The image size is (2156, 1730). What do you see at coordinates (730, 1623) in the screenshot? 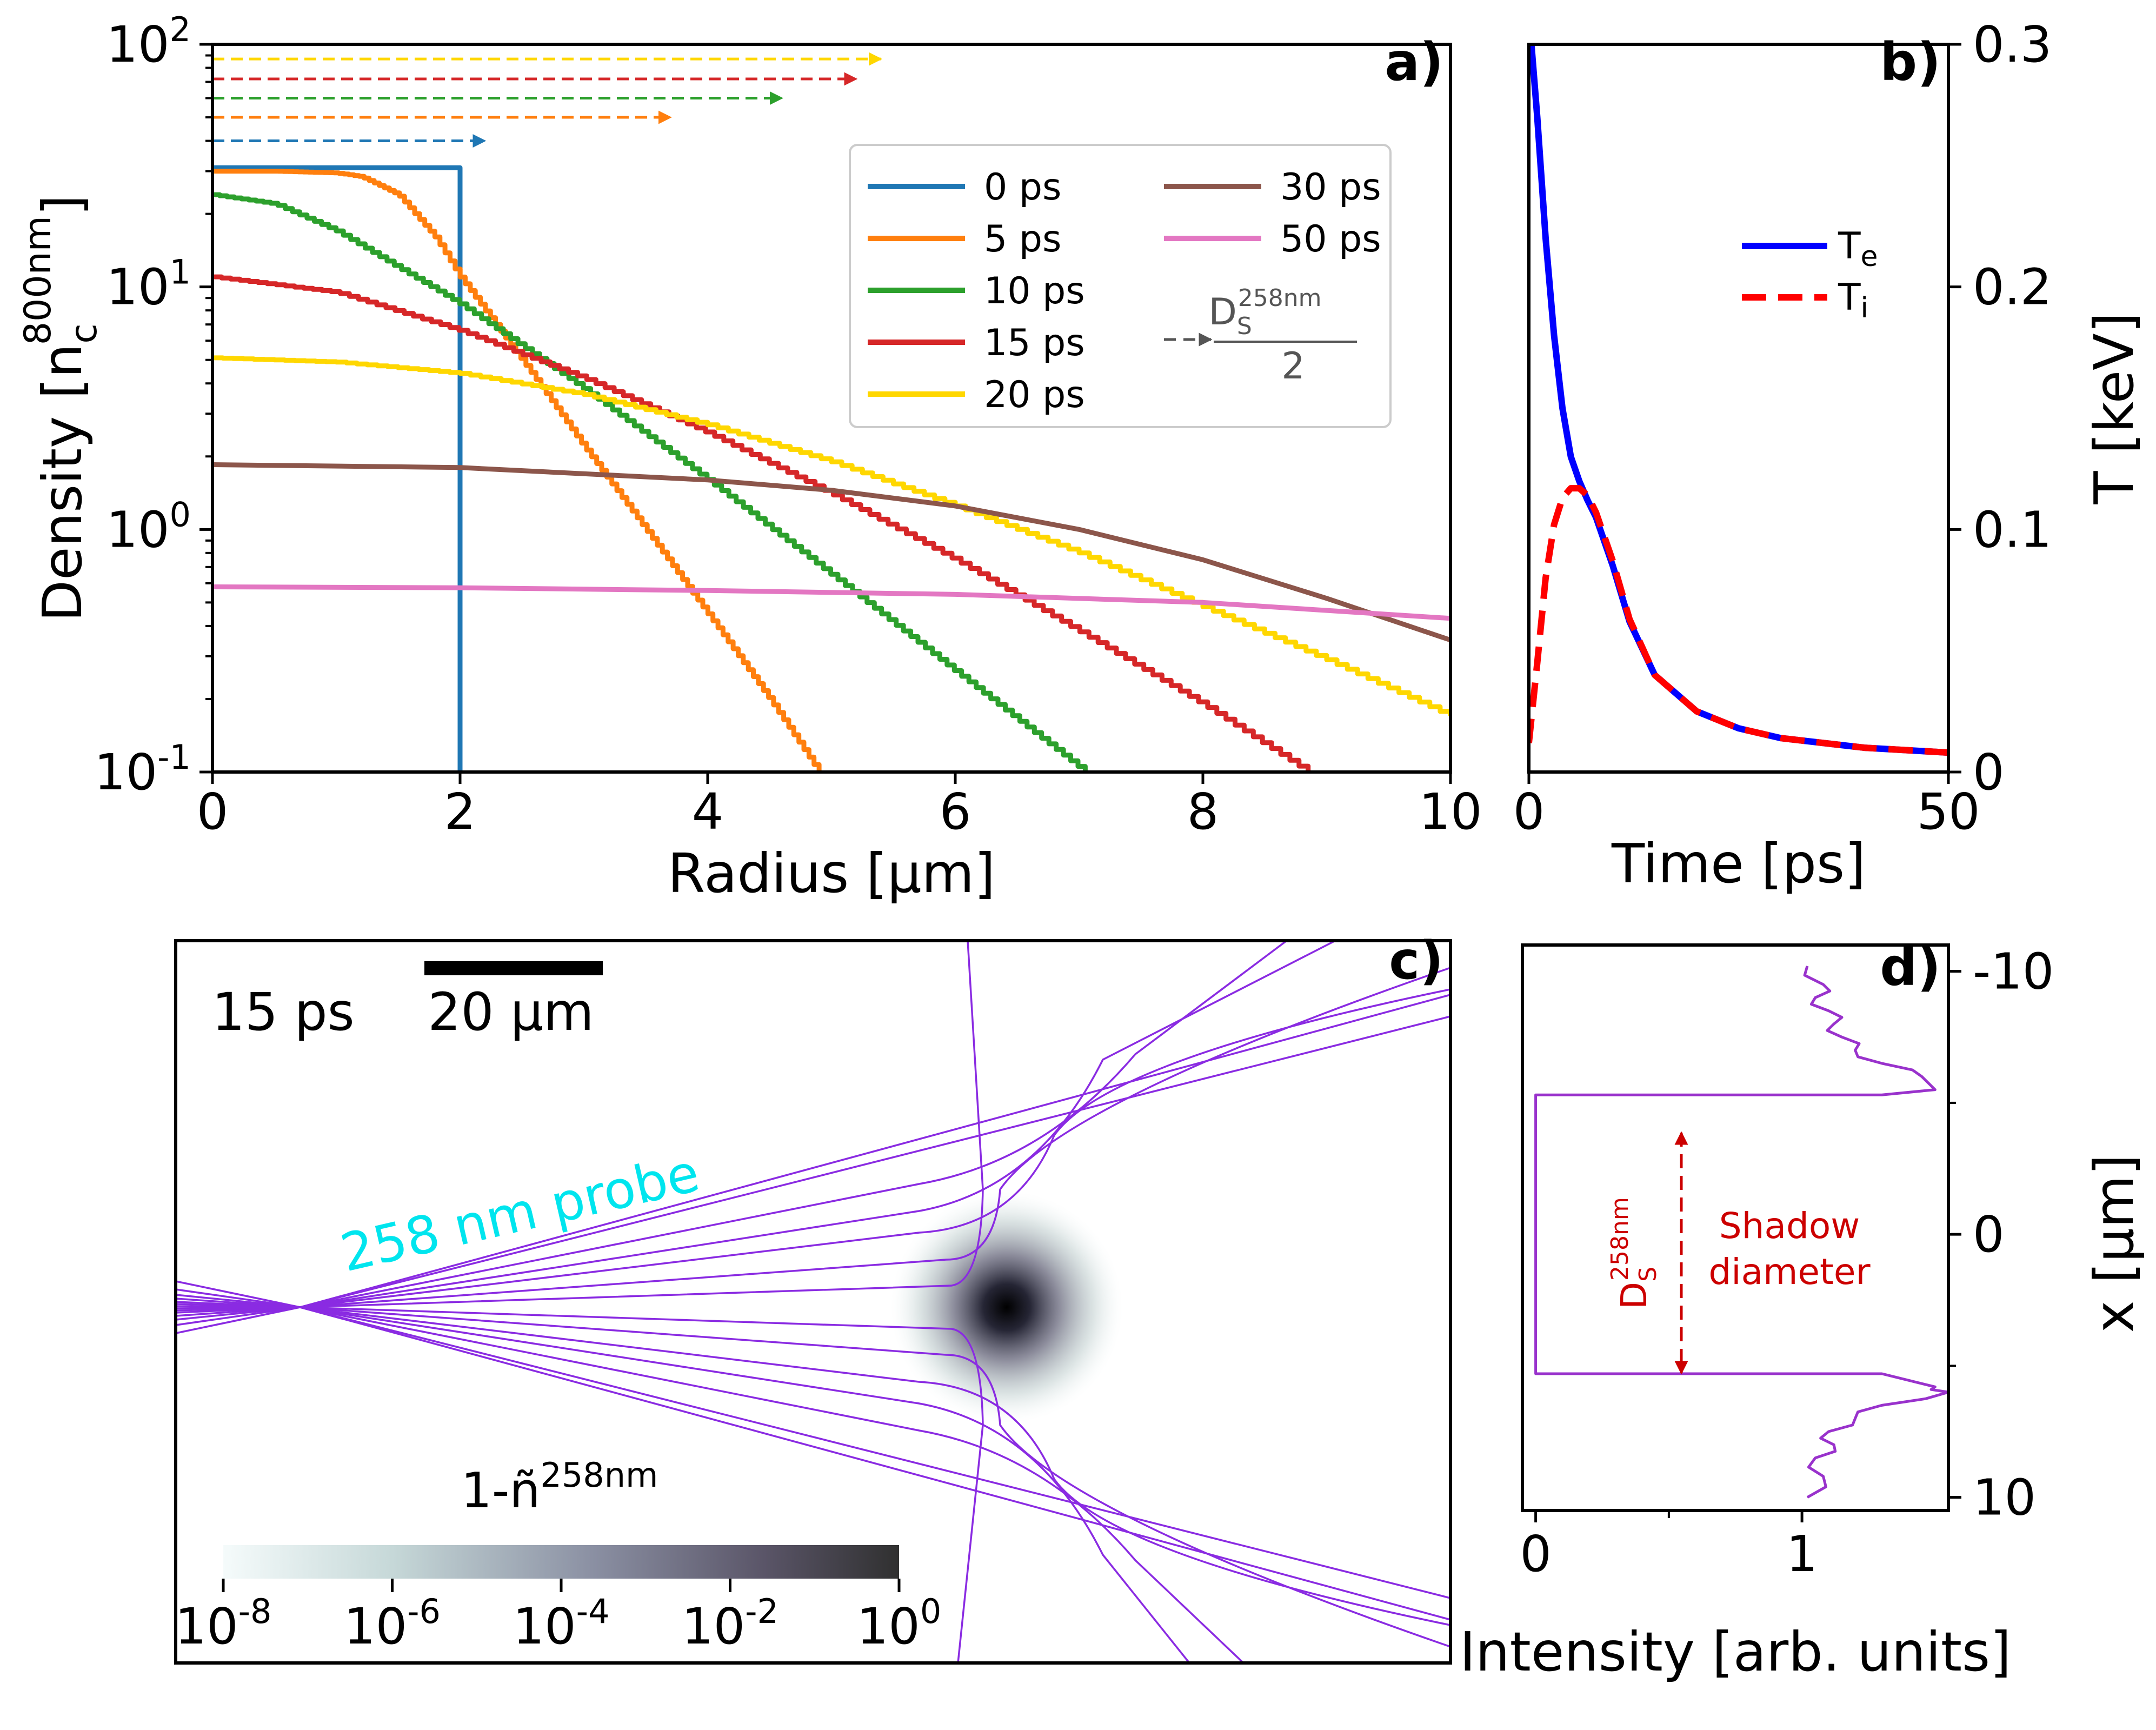
I see `colorbar-tick-label: 10⁻²` at bounding box center [730, 1623].